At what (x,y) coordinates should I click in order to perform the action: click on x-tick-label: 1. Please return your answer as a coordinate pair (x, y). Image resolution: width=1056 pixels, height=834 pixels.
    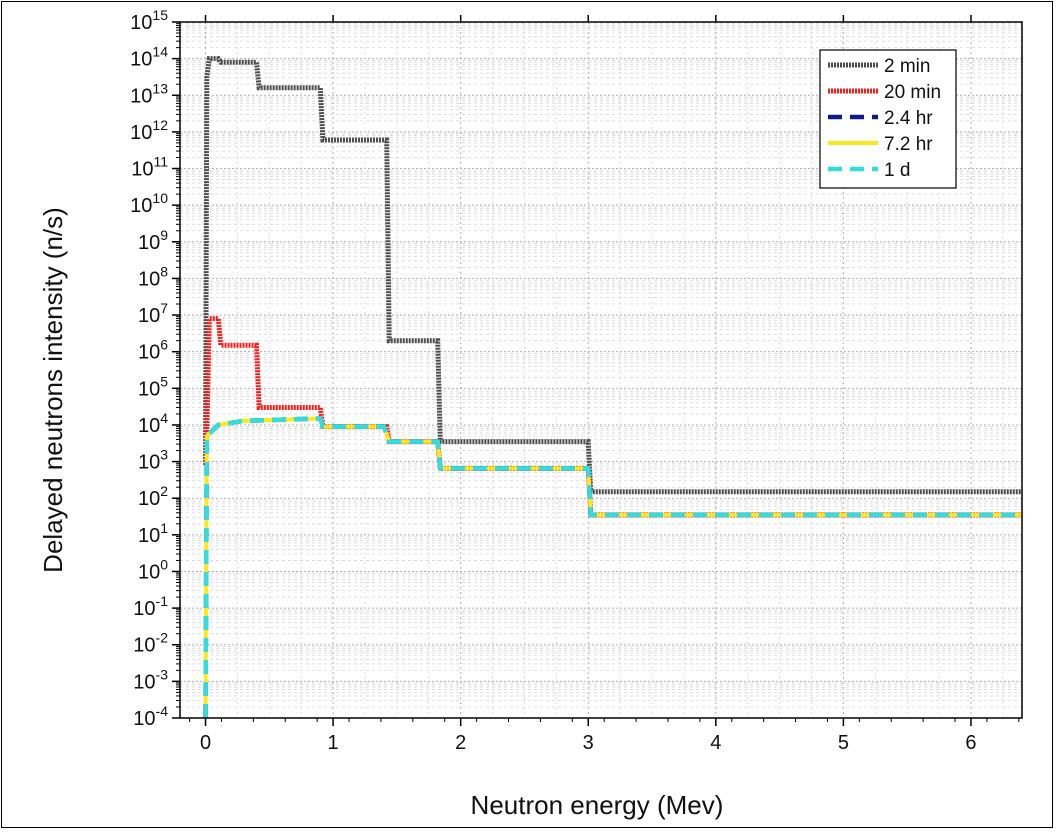
    Looking at the image, I should click on (333, 743).